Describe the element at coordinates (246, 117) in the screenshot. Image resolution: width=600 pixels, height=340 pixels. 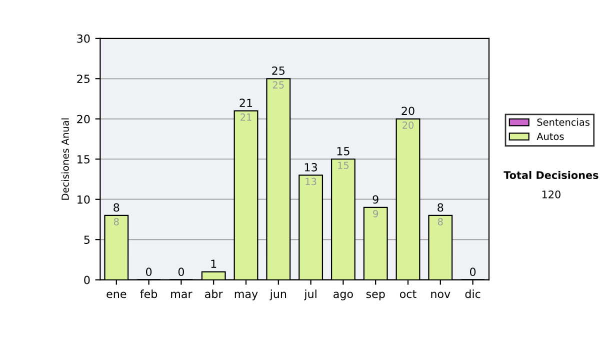
I see `data-label: 21` at that location.